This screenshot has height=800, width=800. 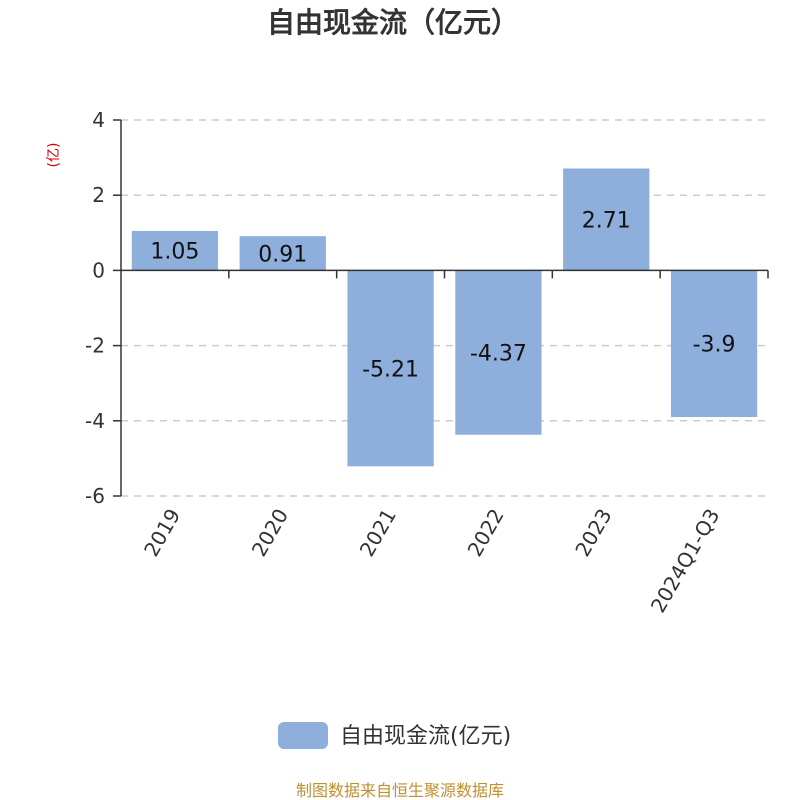 I want to click on x-tick-label: 2021, so click(x=378, y=533).